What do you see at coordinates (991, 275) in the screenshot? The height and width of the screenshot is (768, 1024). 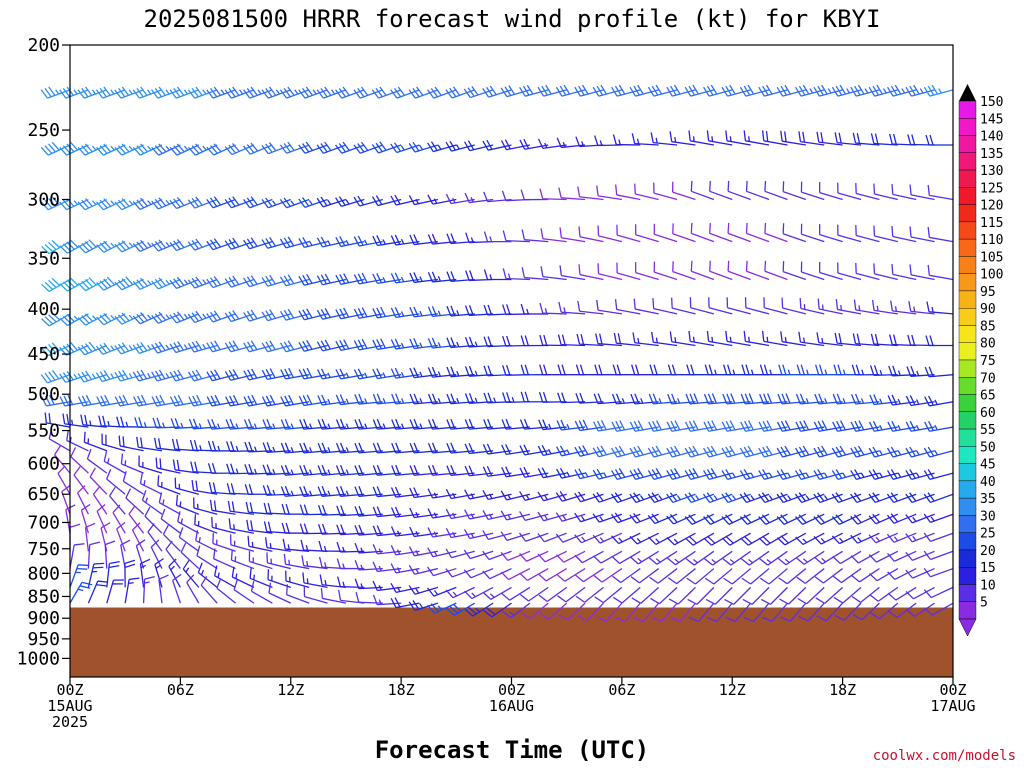 I see `colorbar-label: 100` at bounding box center [991, 275].